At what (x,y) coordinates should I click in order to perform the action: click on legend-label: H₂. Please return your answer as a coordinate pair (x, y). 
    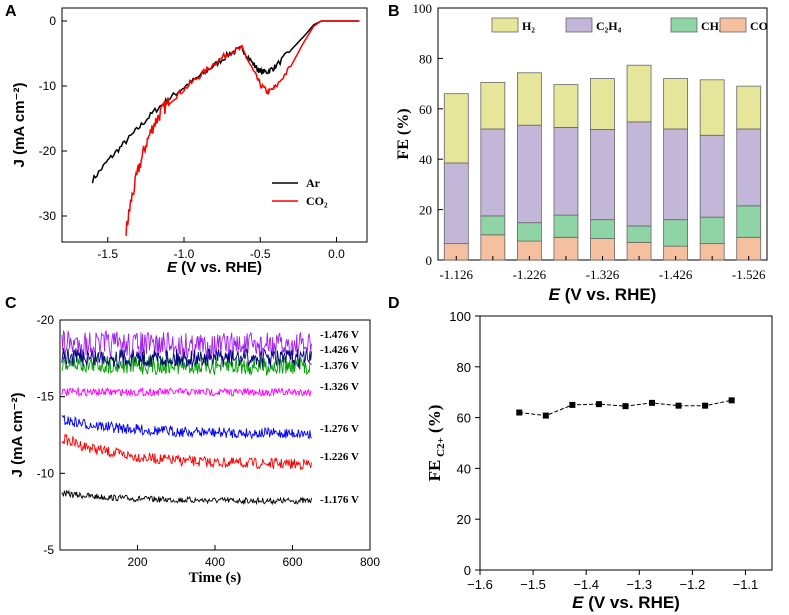
    Looking at the image, I should click on (528, 26).